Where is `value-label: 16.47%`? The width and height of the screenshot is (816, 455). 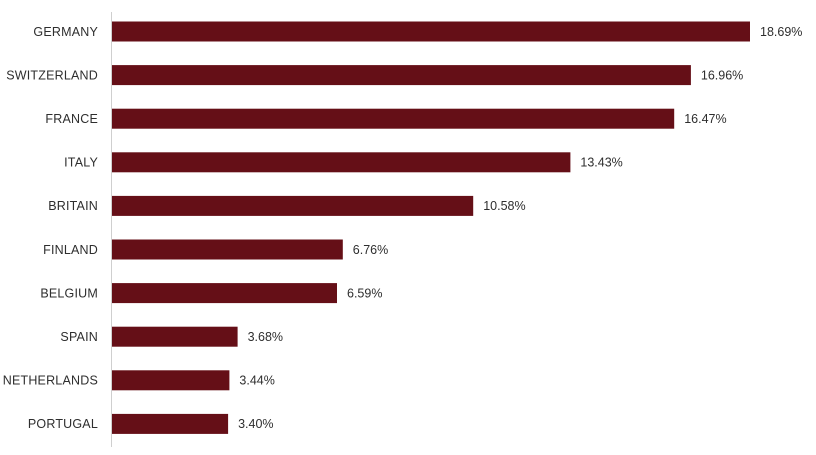
value-label: 16.47% is located at coordinates (705, 119).